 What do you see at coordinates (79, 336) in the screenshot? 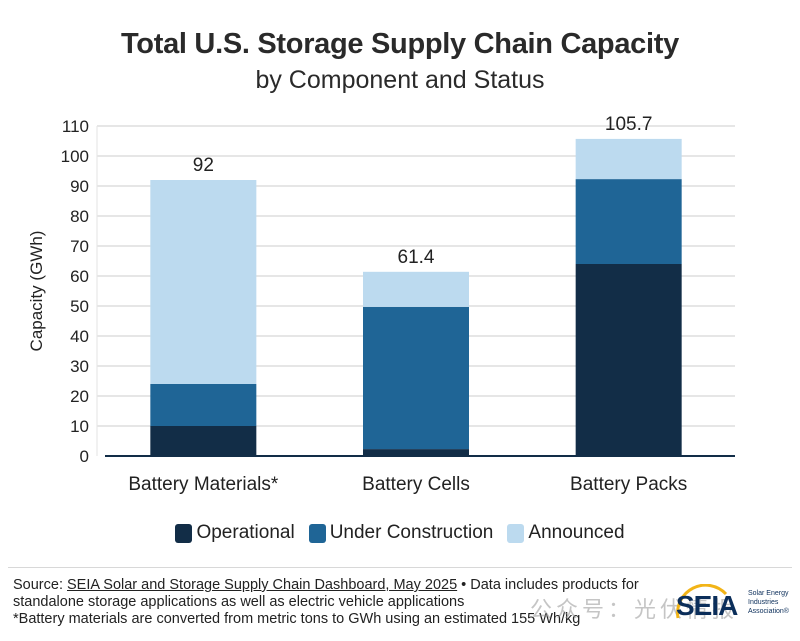
I see `y-tick-label: 40` at bounding box center [79, 336].